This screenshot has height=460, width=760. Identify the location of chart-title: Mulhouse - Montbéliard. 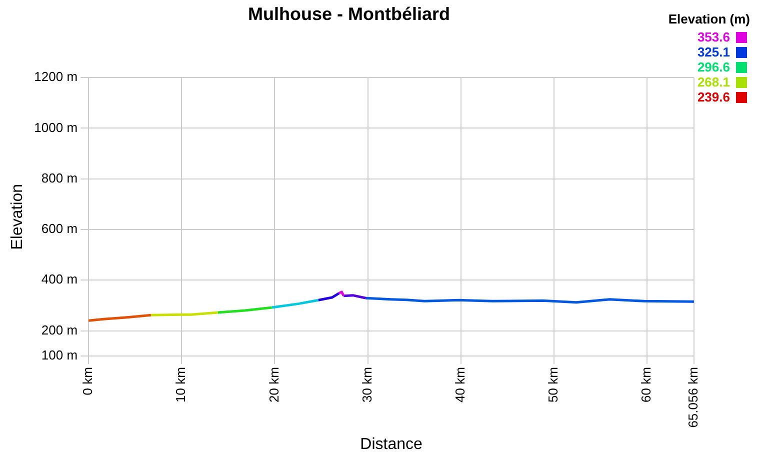
(349, 14).